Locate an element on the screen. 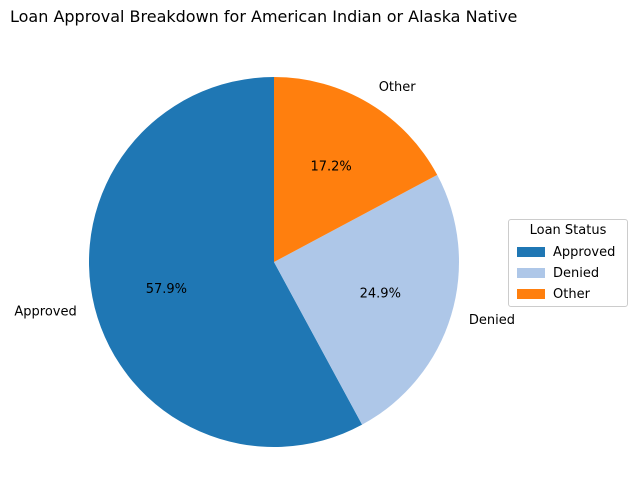 The height and width of the screenshot is (504, 638). legend-title: Loan Status is located at coordinates (568, 230).